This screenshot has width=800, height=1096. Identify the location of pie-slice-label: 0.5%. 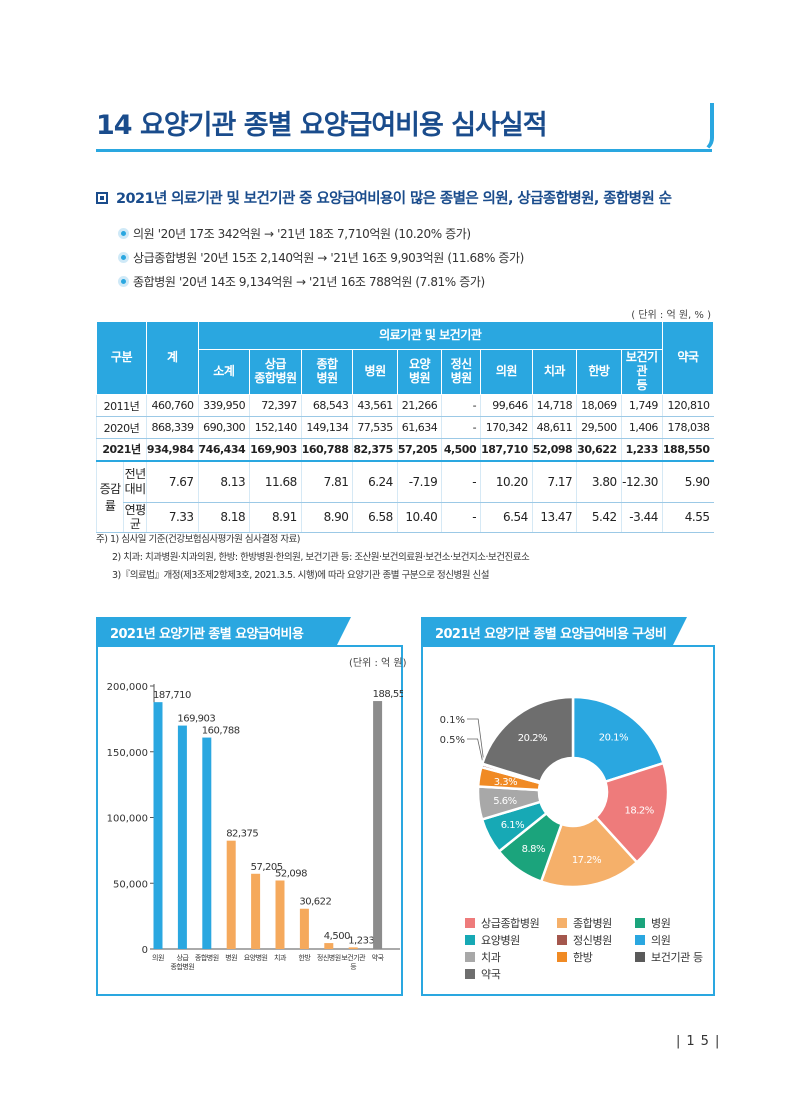
(452, 740).